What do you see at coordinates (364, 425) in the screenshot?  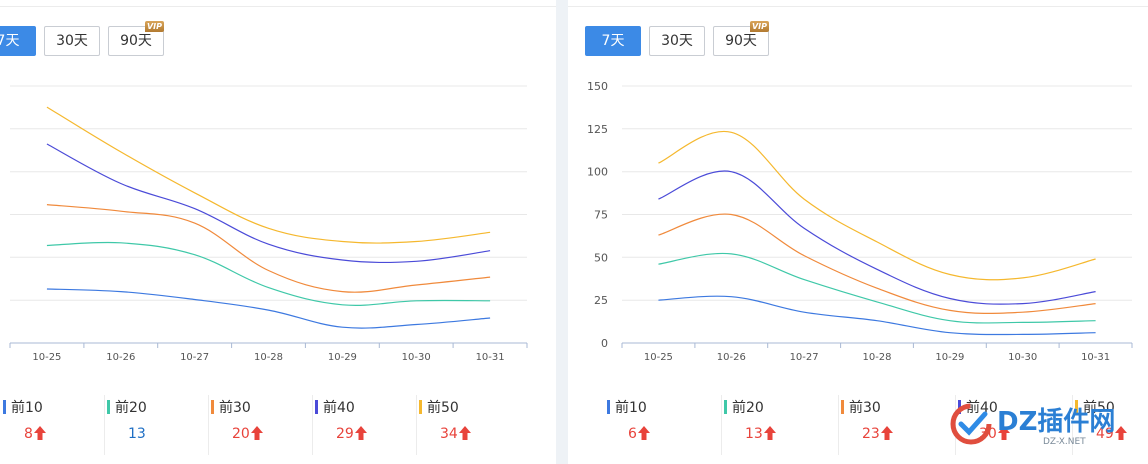 I see `legend-item: 前40 29` at bounding box center [364, 425].